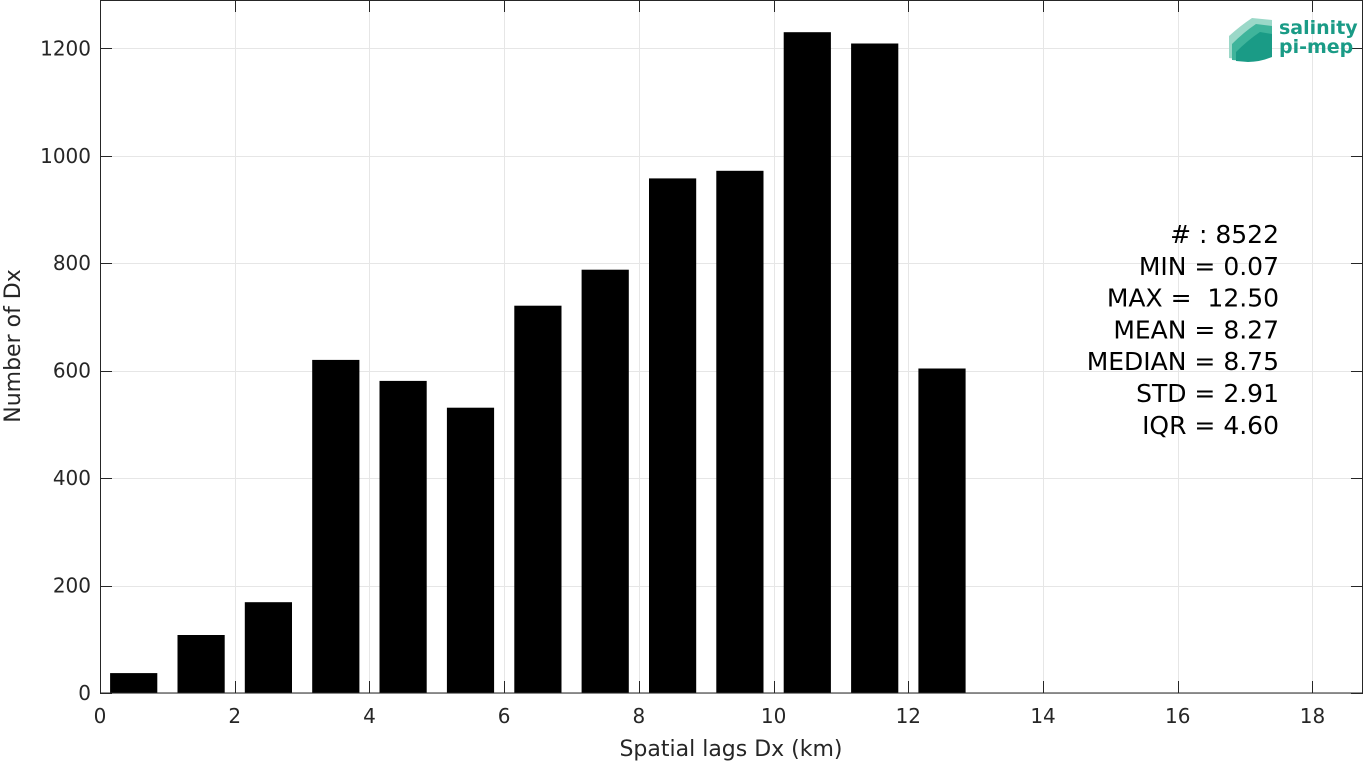 The height and width of the screenshot is (763, 1365). I want to click on salinity-pi-mep-logo: salinity pi-mep, so click(1293, 39).